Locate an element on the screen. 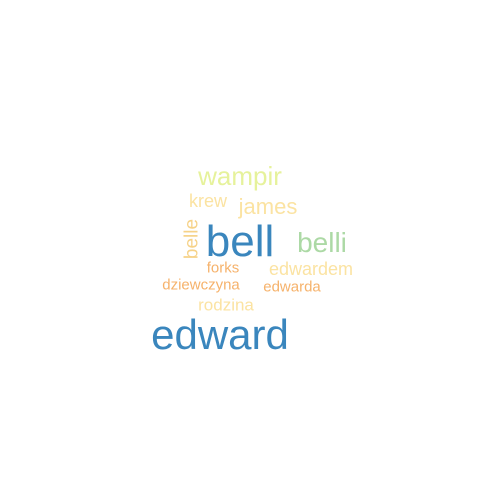 The width and height of the screenshot is (480, 480). word-belli: belli is located at coordinates (322, 242).